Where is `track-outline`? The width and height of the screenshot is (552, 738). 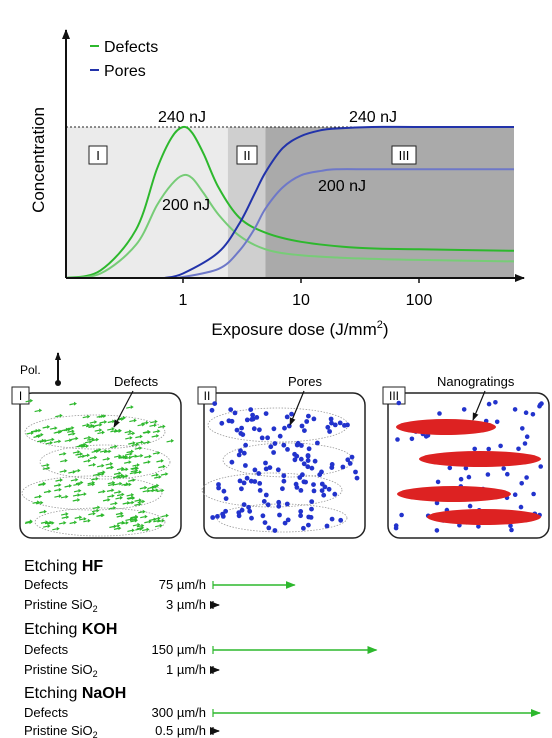
track-outline is located at coordinates (272, 490).